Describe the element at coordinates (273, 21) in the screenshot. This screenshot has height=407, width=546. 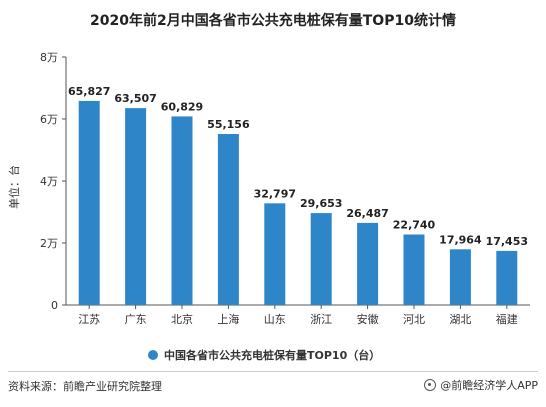
I see `chart-title: 2020年前2月中国各省市公共充电桩保有量TOP10统计情` at that location.